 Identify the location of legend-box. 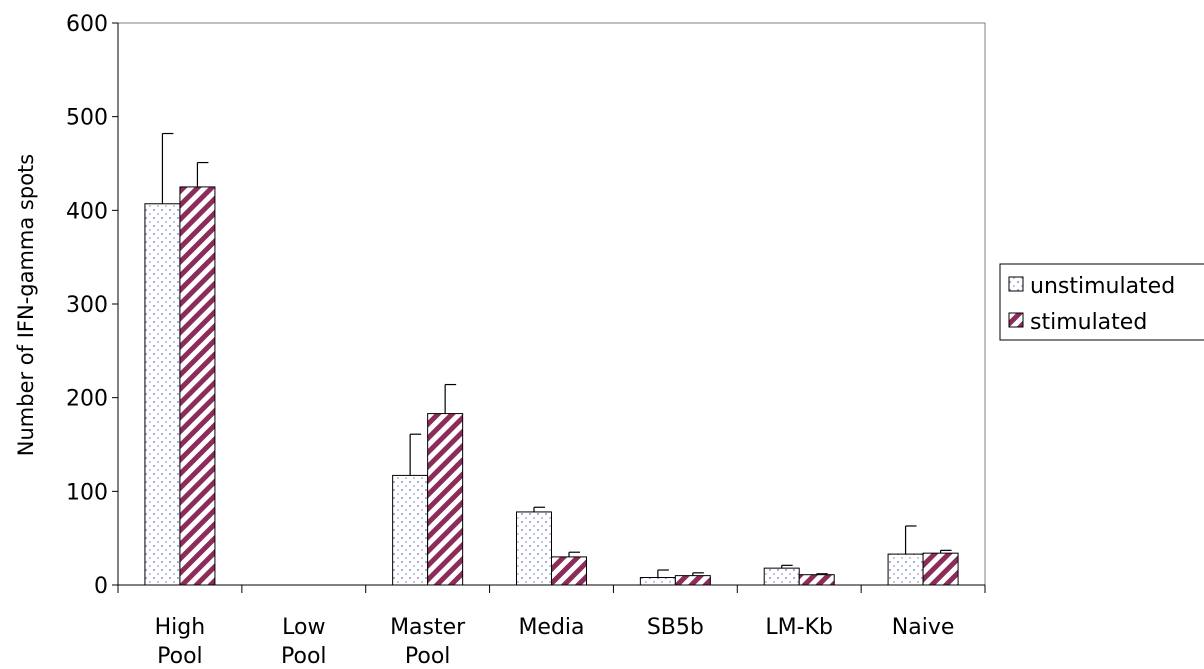
(1101, 302).